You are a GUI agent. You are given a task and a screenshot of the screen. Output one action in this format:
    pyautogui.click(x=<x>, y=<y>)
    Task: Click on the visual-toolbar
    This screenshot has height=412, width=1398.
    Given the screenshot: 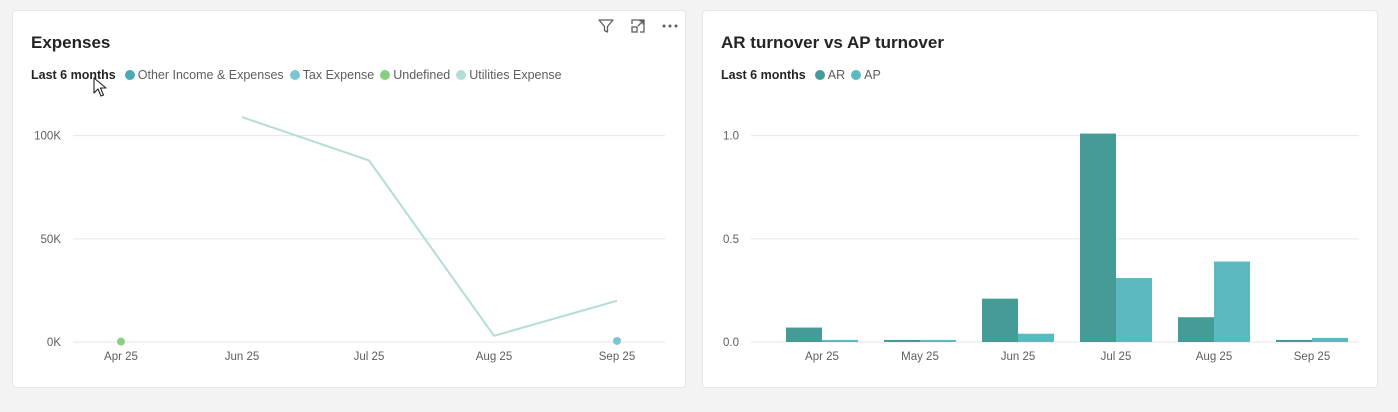 What is the action you would take?
    pyautogui.click(x=638, y=26)
    